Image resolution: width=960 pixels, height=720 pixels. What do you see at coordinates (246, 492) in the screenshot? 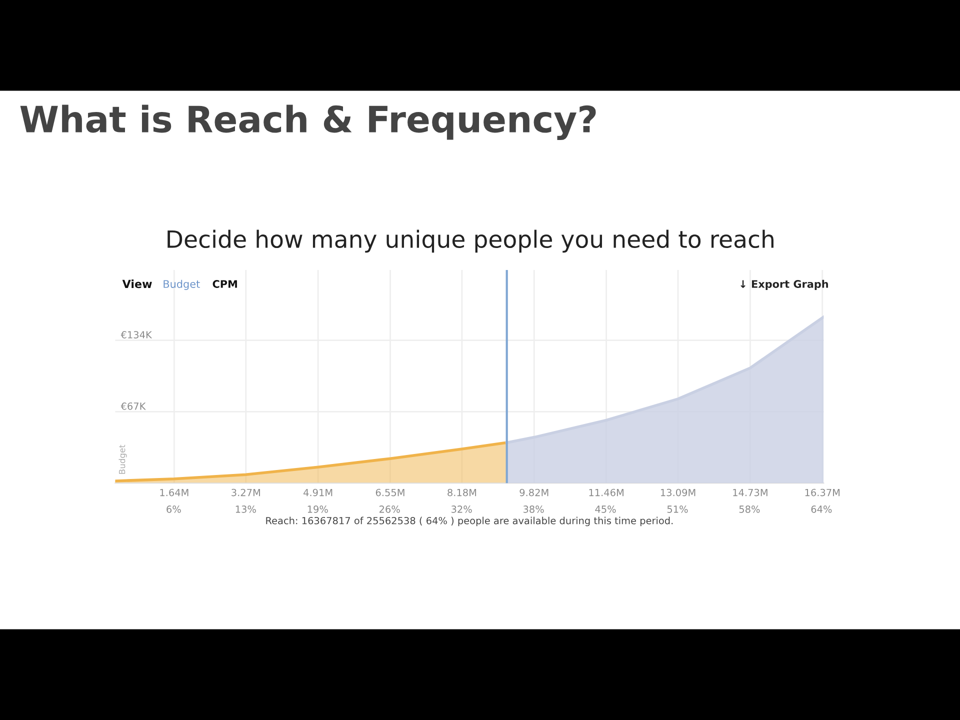
I see `x-tick-label: 3.27M` at bounding box center [246, 492].